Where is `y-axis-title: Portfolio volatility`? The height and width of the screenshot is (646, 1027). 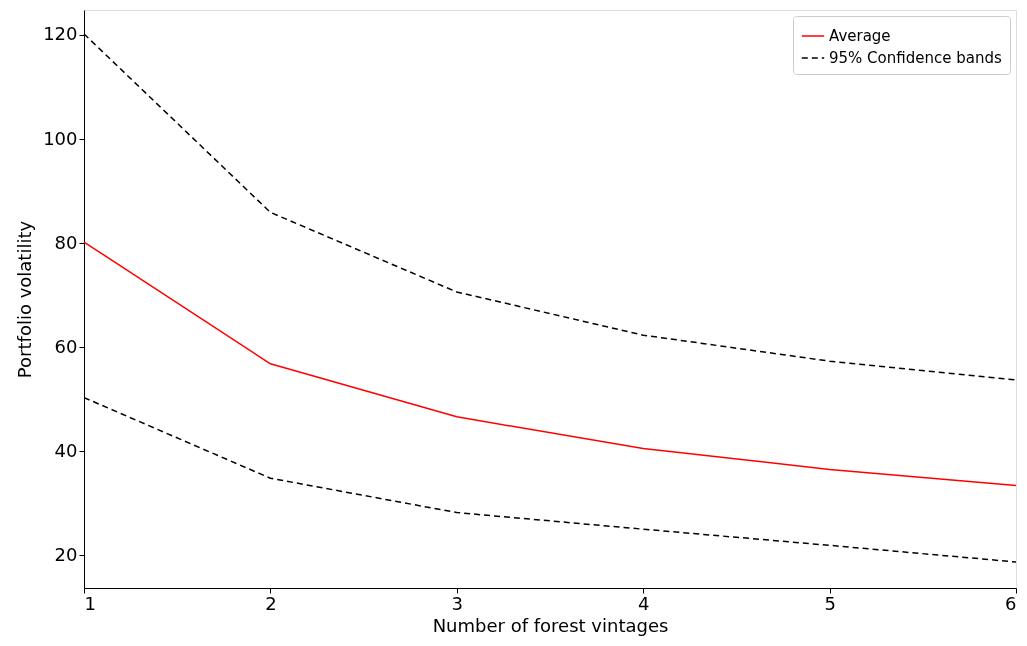 y-axis-title: Portfolio volatility is located at coordinates (25, 299).